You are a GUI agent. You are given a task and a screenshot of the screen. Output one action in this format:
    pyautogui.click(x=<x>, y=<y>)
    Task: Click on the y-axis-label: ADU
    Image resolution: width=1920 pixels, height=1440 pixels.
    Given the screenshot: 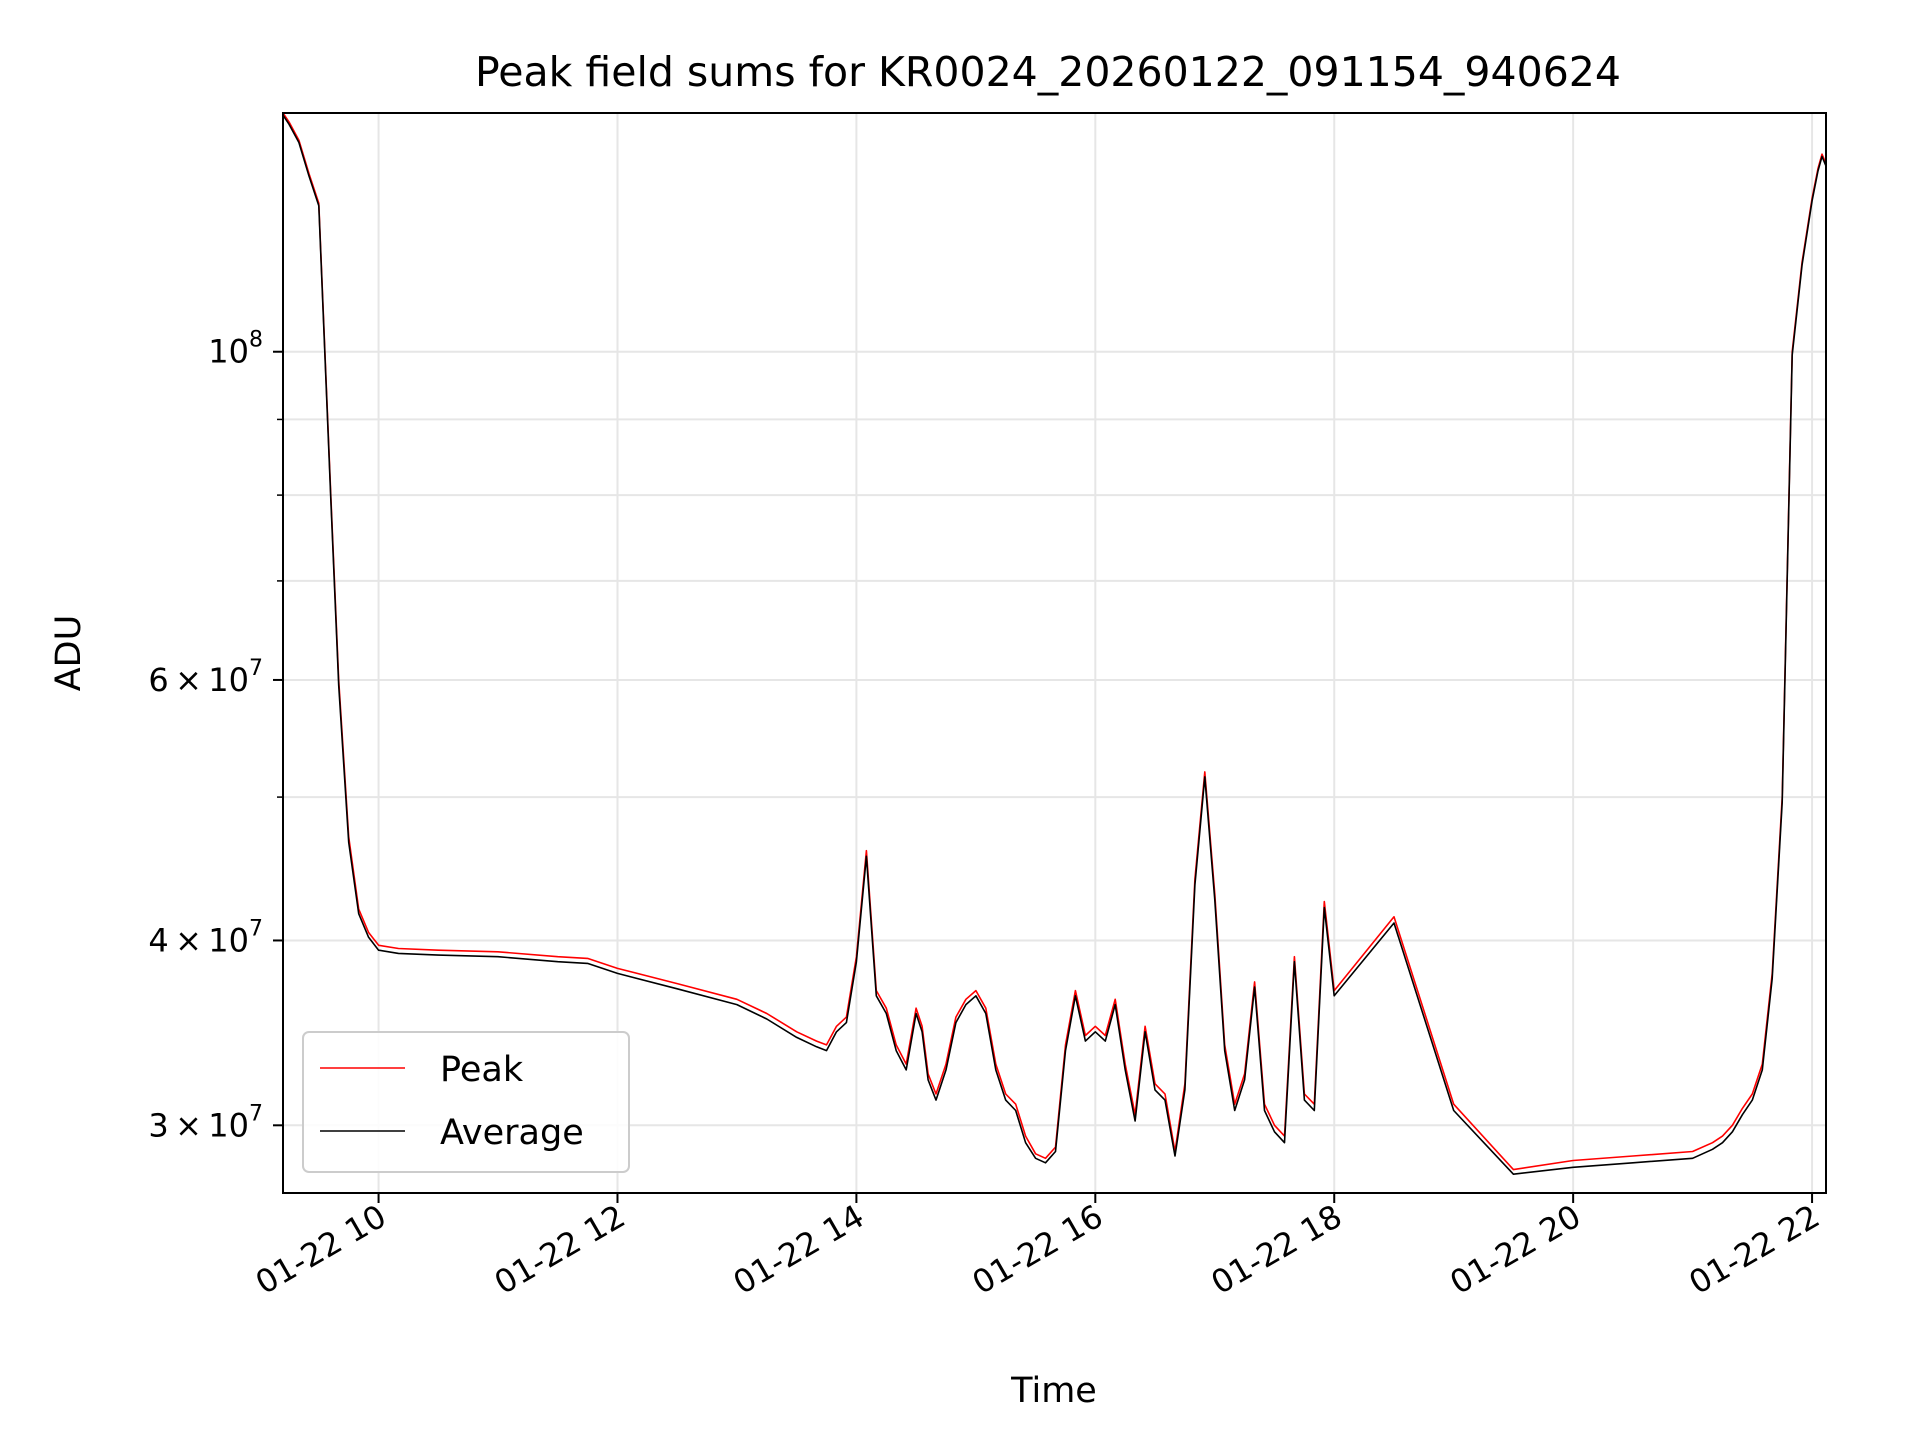 What is the action you would take?
    pyautogui.click(x=69, y=653)
    